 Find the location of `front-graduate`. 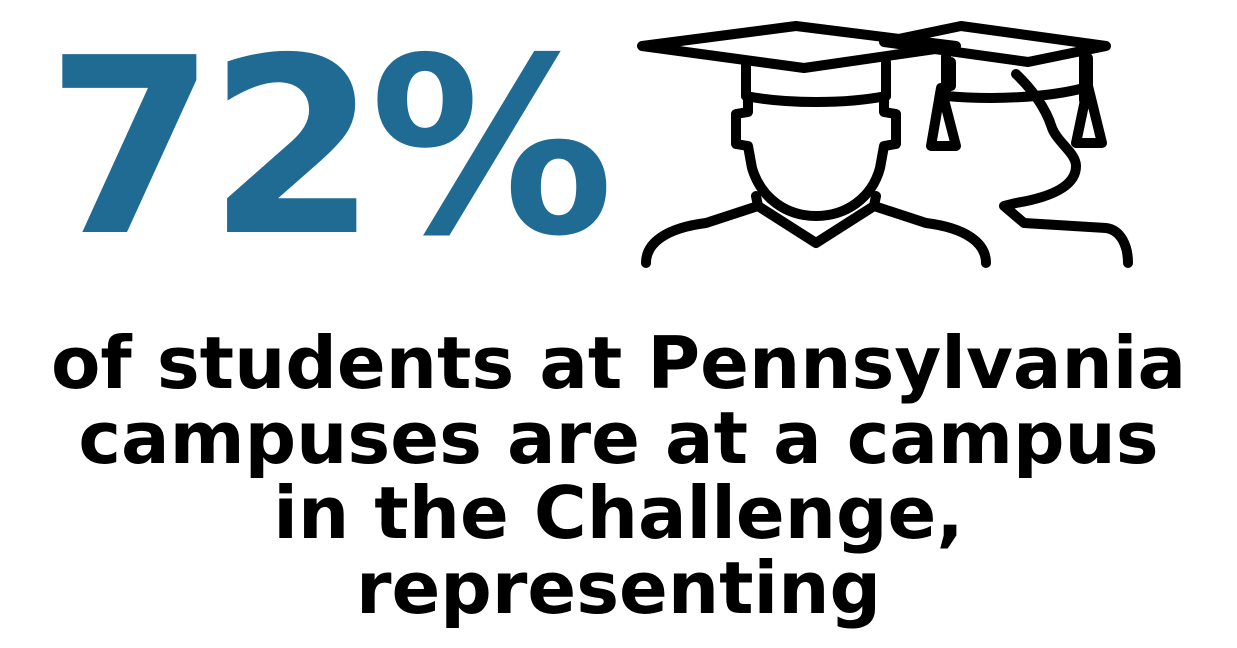

front-graduate is located at coordinates (814, 144).